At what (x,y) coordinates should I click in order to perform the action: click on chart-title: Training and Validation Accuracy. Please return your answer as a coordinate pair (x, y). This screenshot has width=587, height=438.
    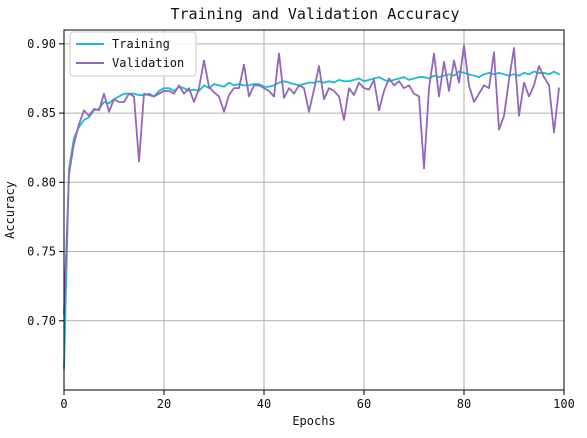
    Looking at the image, I should click on (315, 14).